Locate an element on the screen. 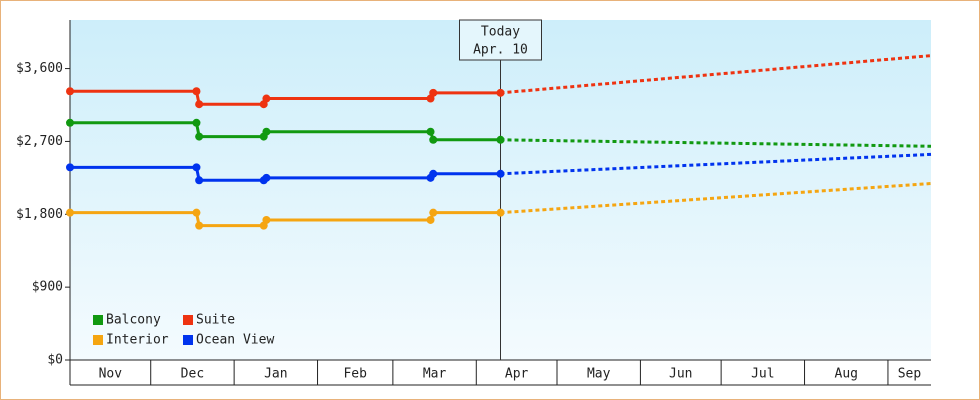 The width and height of the screenshot is (980, 400). x-tick-label: Aug is located at coordinates (846, 374).